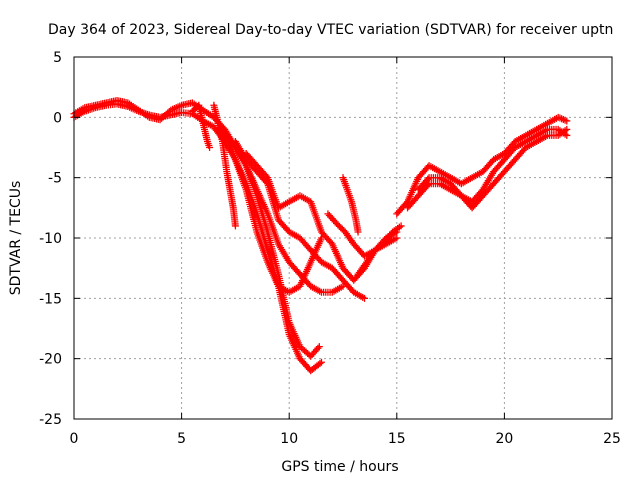 The image size is (640, 480). I want to click on x-tick-label: 25, so click(612, 439).